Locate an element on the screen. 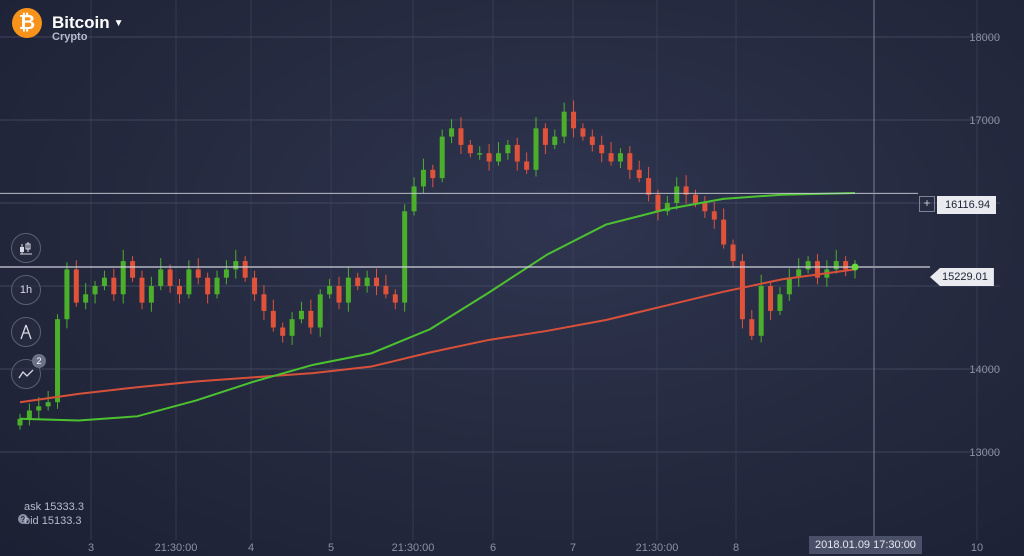 The image size is (1024, 556). timeframe-button: 1h is located at coordinates (26, 290).